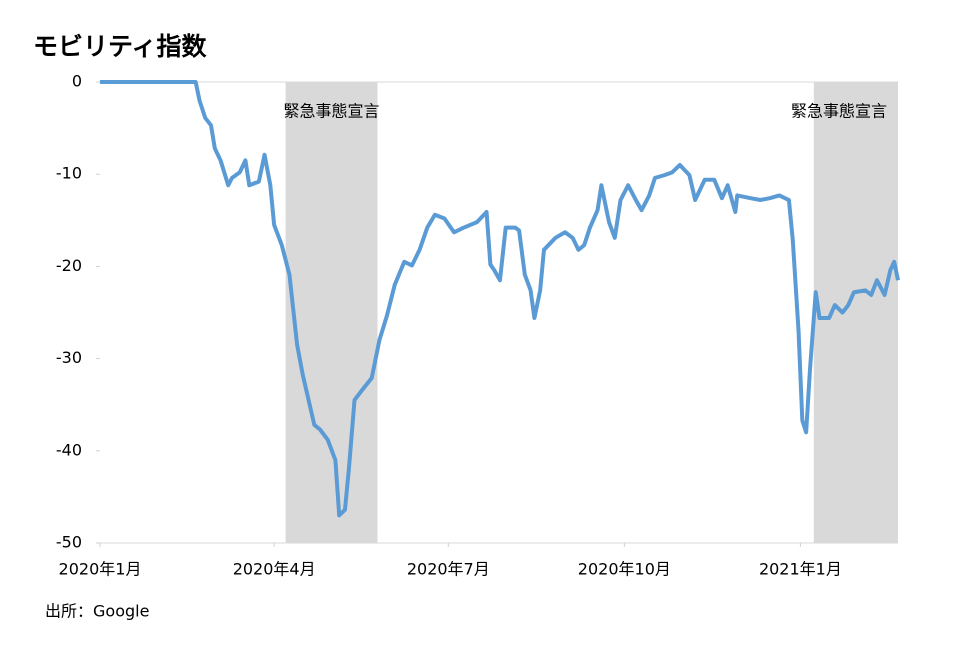 The image size is (960, 663). Describe the element at coordinates (448, 569) in the screenshot. I see `x-tick-label: 2020年7月` at that location.